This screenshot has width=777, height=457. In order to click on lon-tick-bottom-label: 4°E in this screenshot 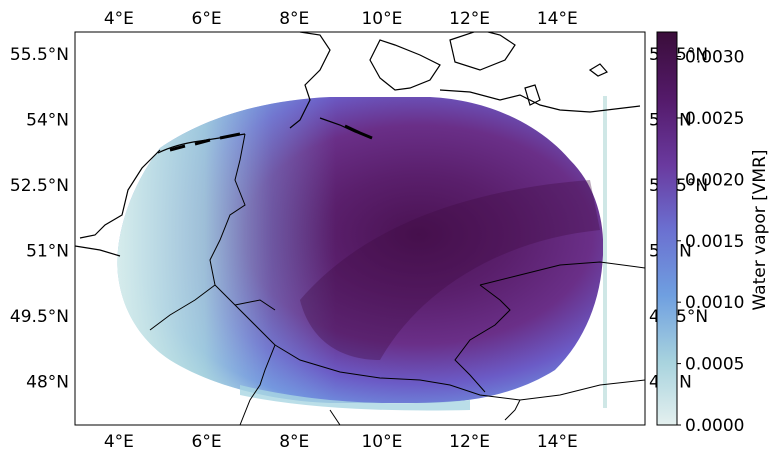, I will do `click(119, 442)`.